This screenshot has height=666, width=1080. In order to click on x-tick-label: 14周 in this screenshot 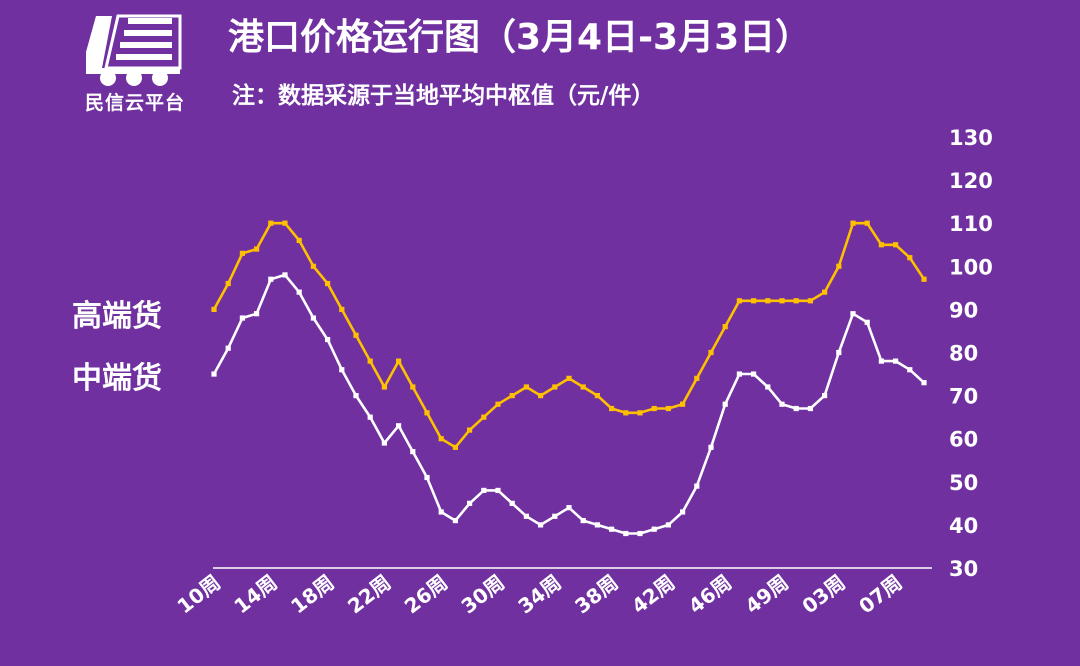, I will do `click(255, 594)`.